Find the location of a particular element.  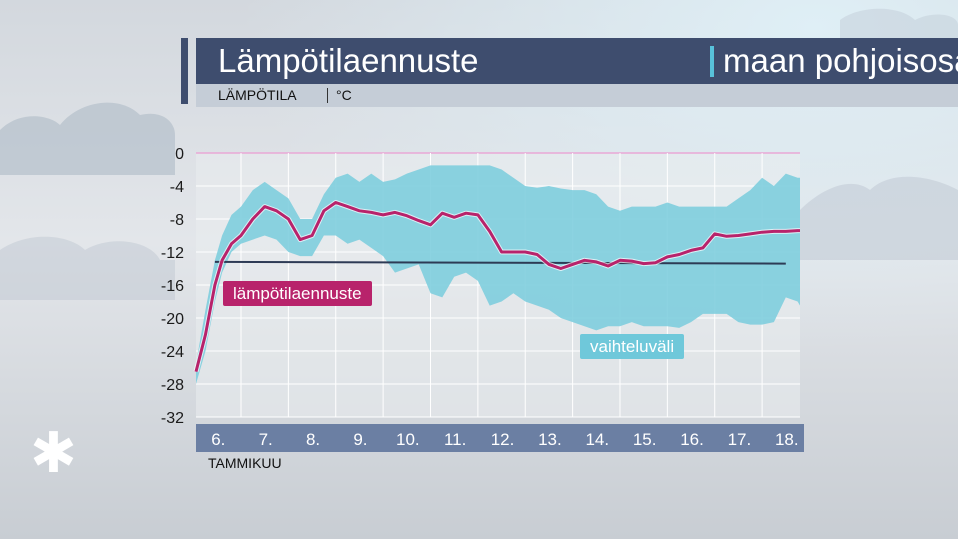

x-tick-label: 9. is located at coordinates (360, 439).